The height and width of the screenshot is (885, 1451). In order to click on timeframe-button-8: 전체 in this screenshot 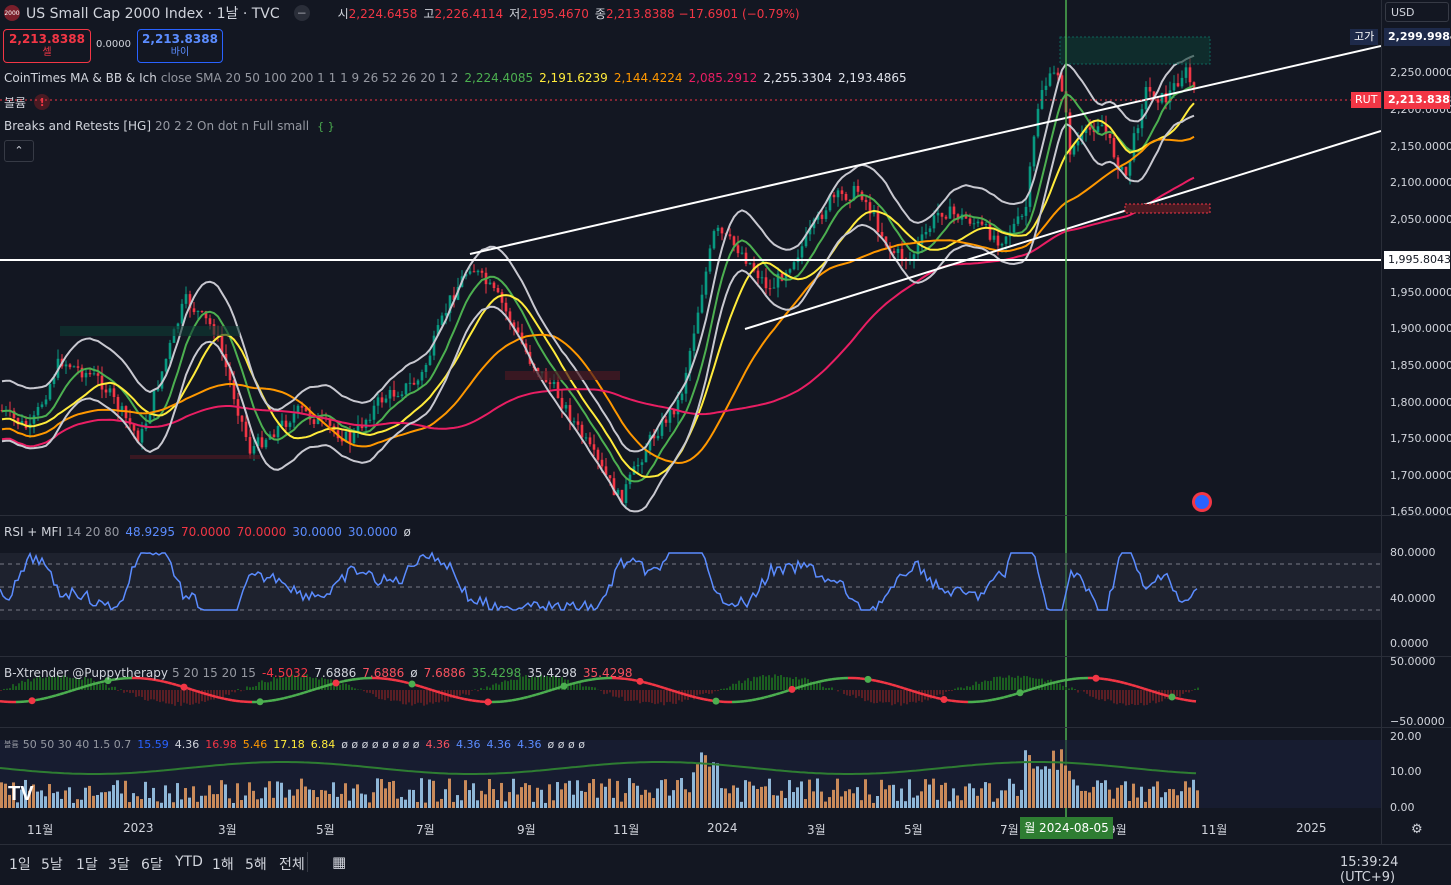, I will do `click(292, 864)`.